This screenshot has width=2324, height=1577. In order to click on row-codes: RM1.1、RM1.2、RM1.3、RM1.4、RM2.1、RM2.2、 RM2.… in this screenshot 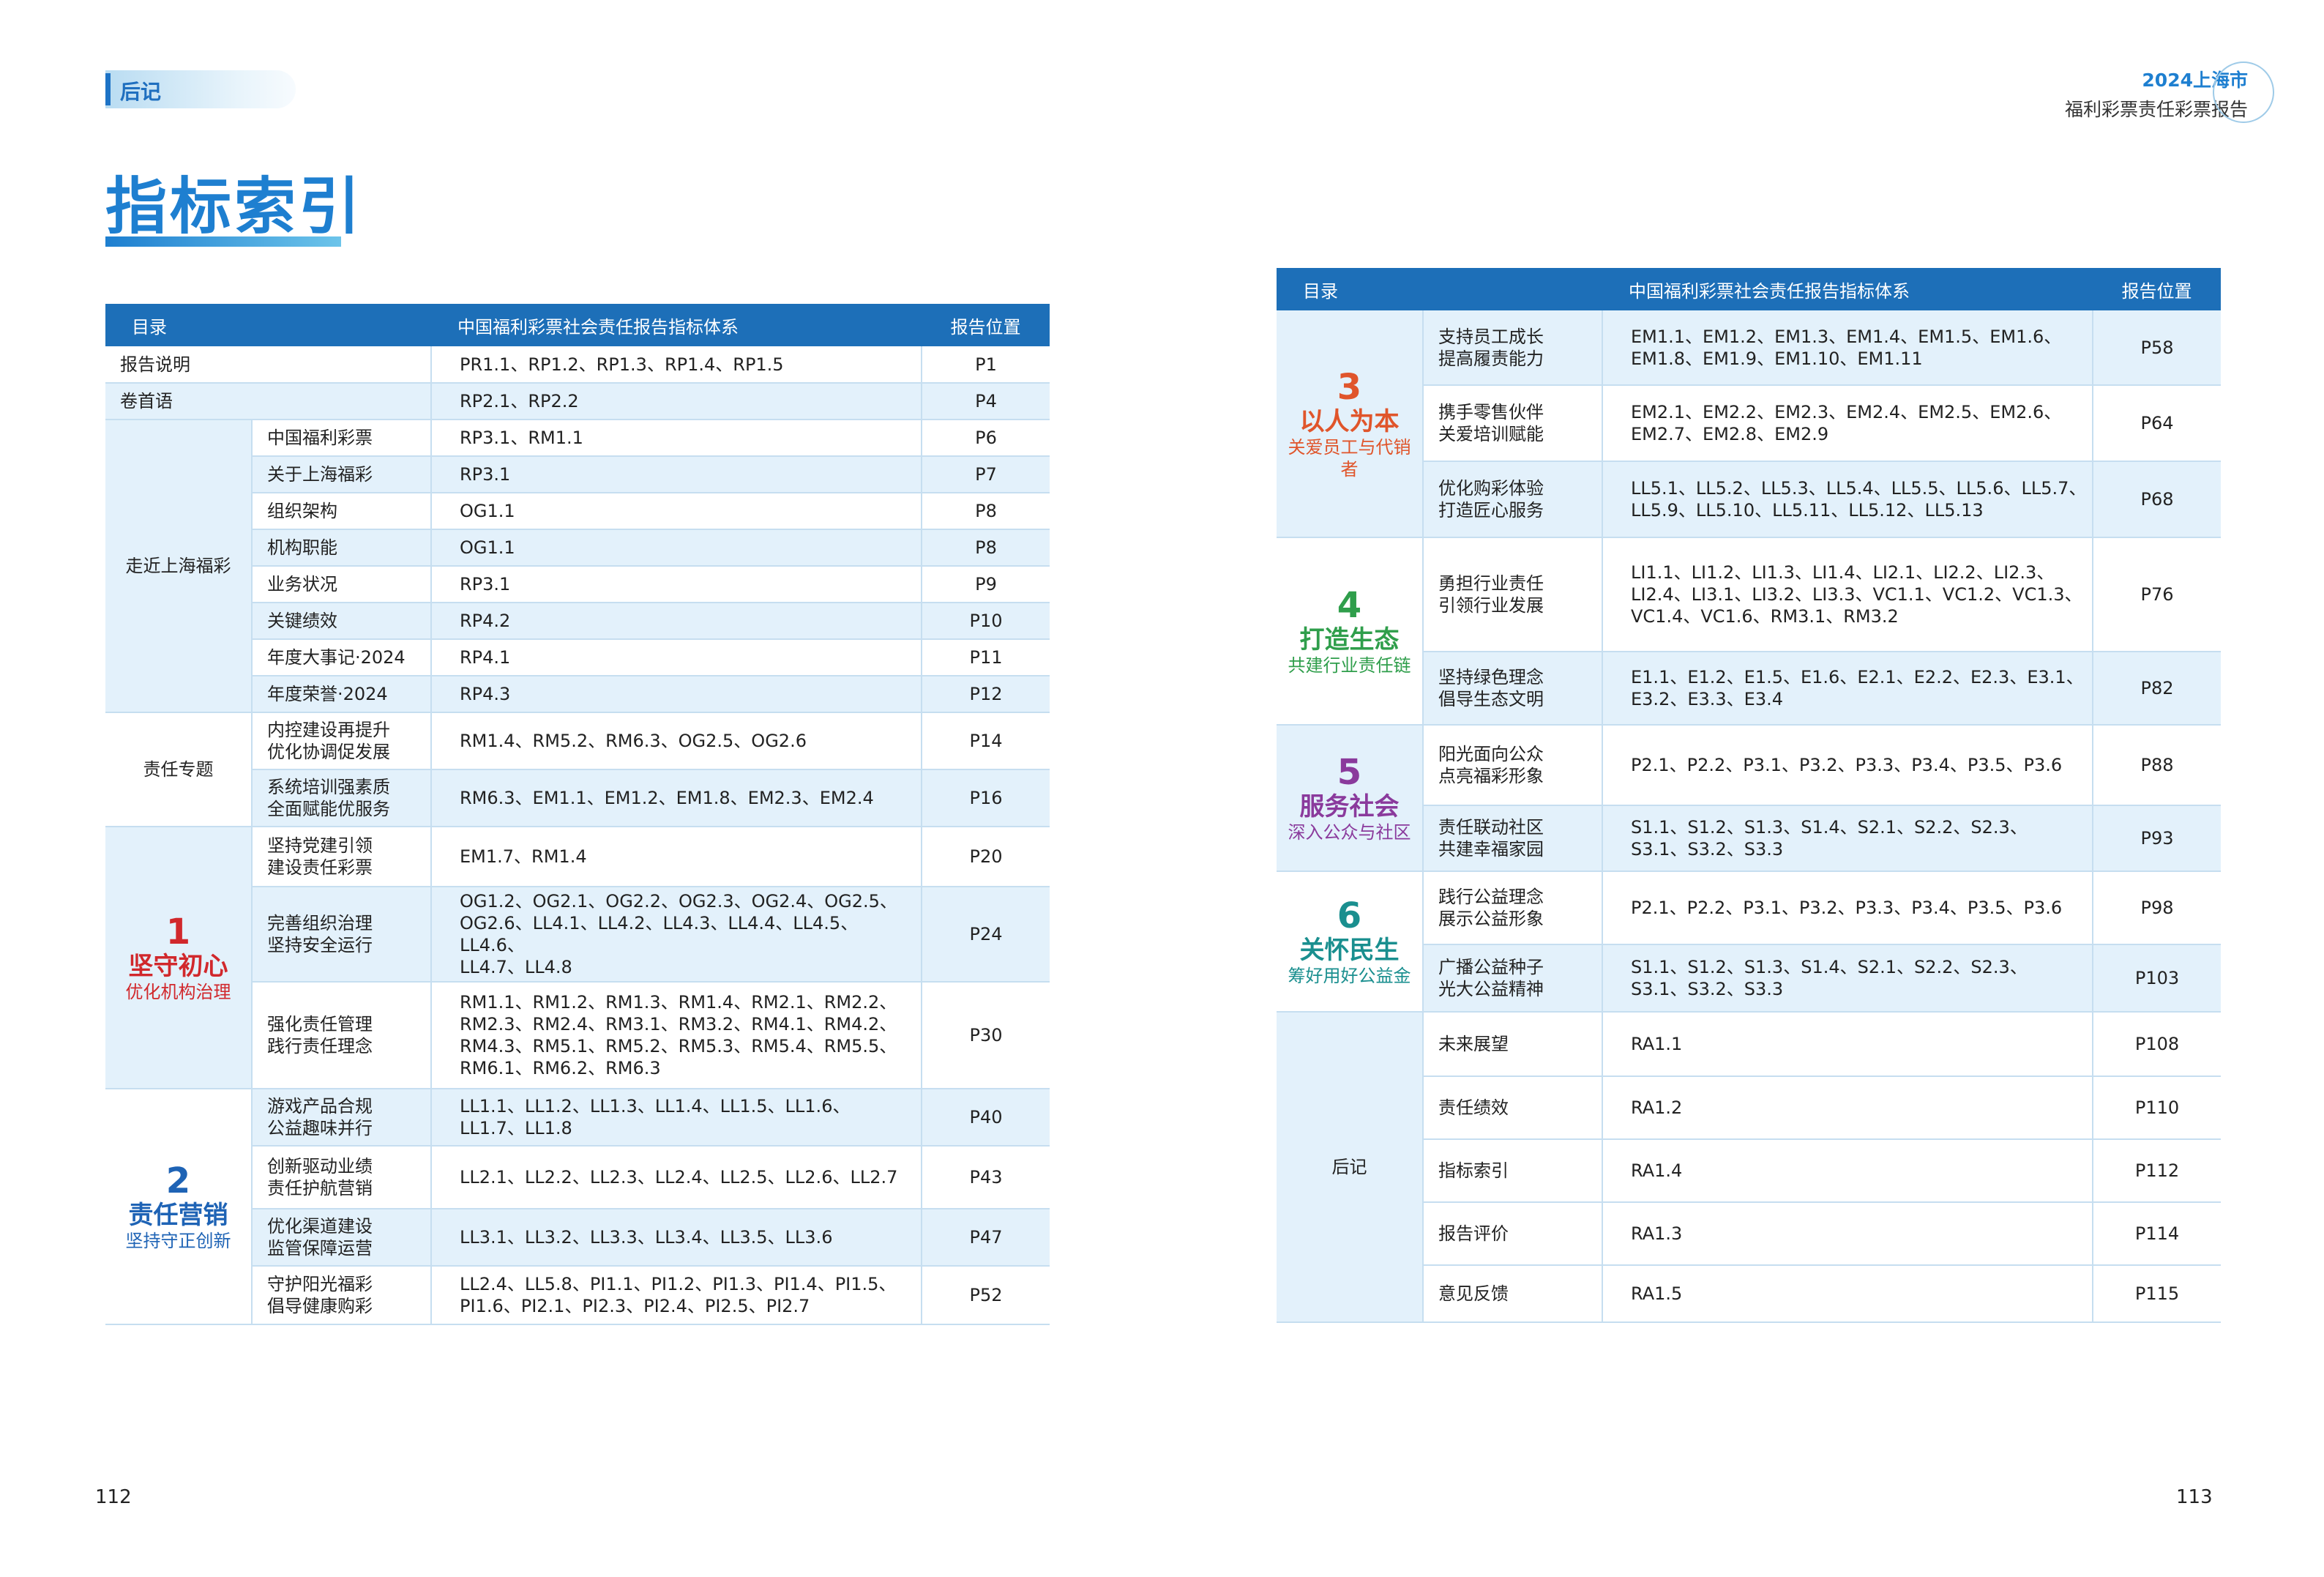, I will do `click(676, 1035)`.